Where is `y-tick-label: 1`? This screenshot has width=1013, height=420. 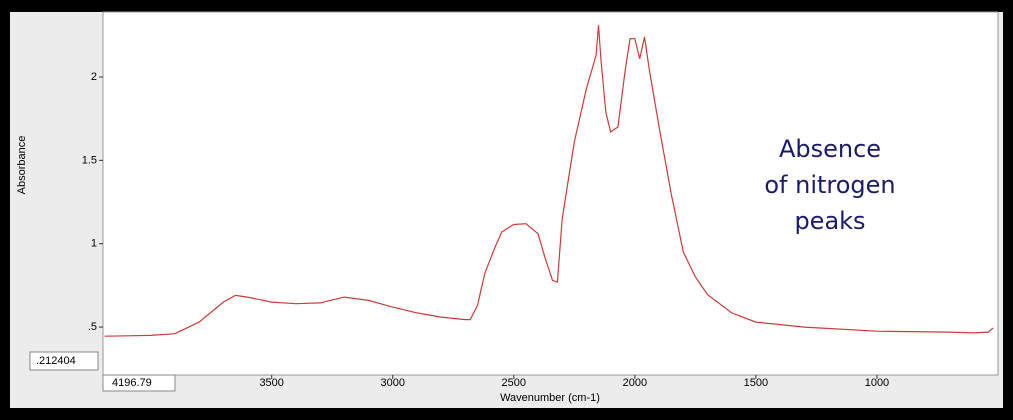
y-tick-label: 1 is located at coordinates (94, 244).